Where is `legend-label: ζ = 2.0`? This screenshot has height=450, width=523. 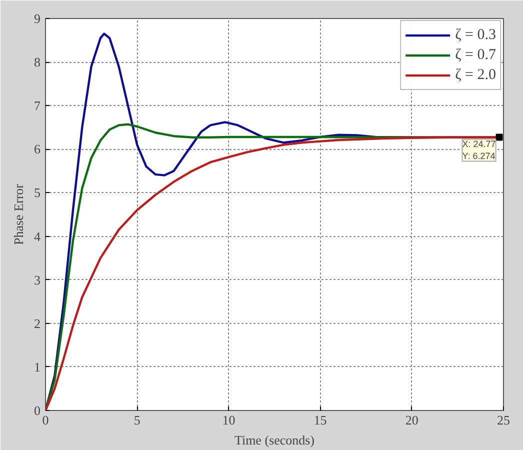 legend-label: ζ = 2.0 is located at coordinates (475, 75).